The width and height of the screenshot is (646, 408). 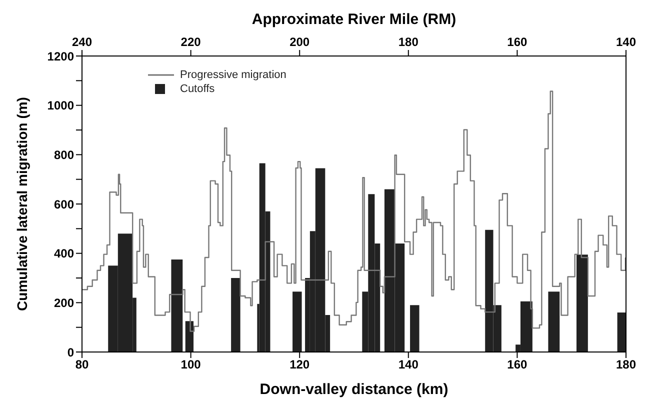 What do you see at coordinates (191, 42) in the screenshot?
I see `x2-tick-label: 220` at bounding box center [191, 42].